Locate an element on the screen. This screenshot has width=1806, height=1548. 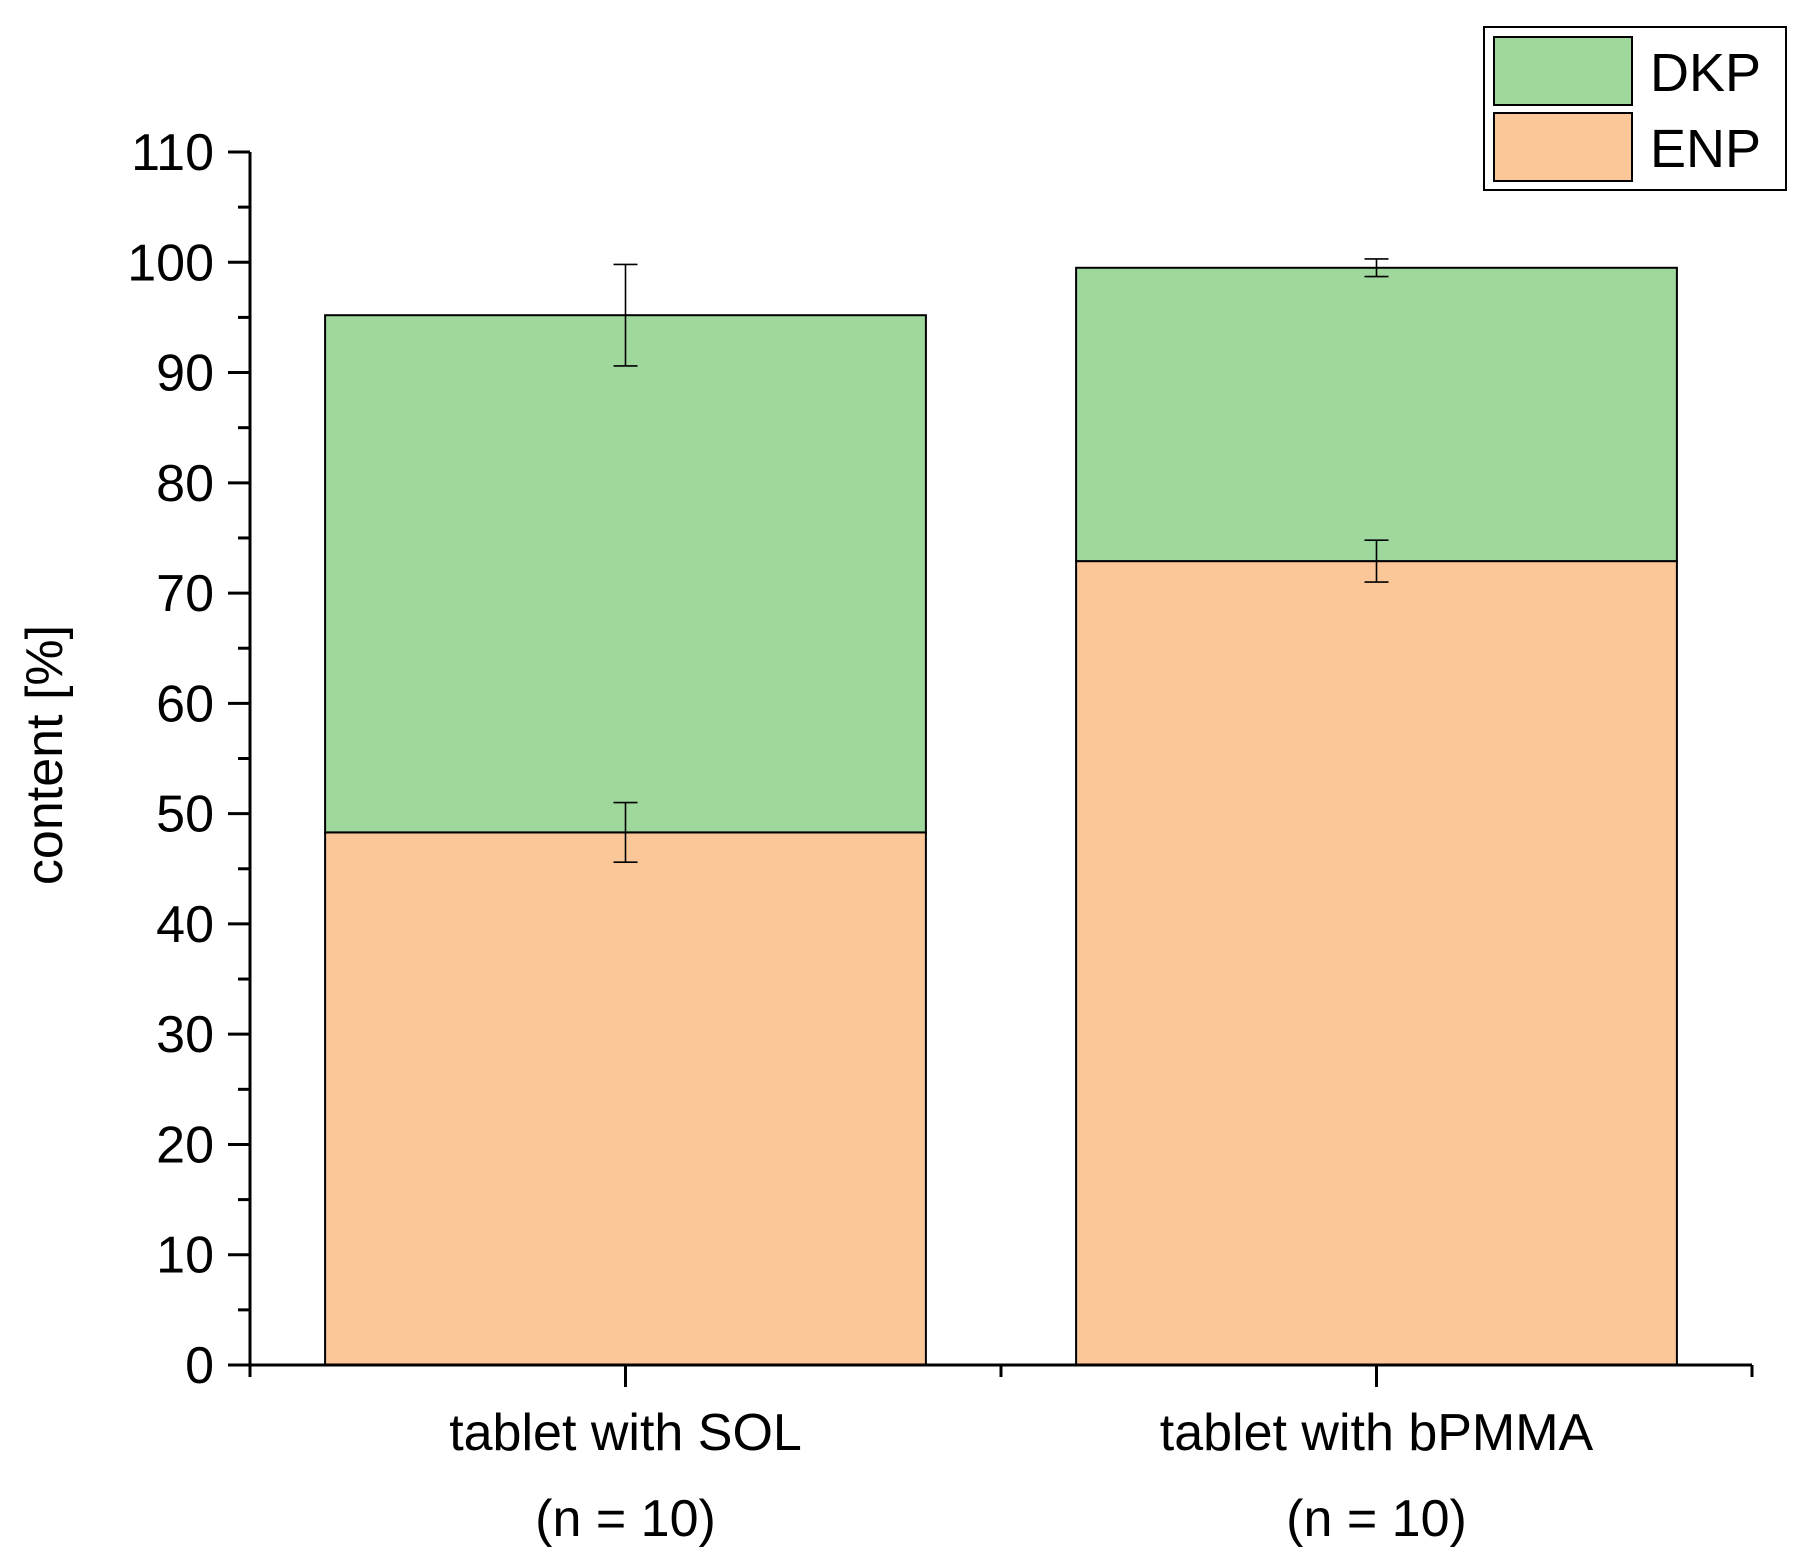
category-label-1-line-2: (n = 10) is located at coordinates (625, 1519).